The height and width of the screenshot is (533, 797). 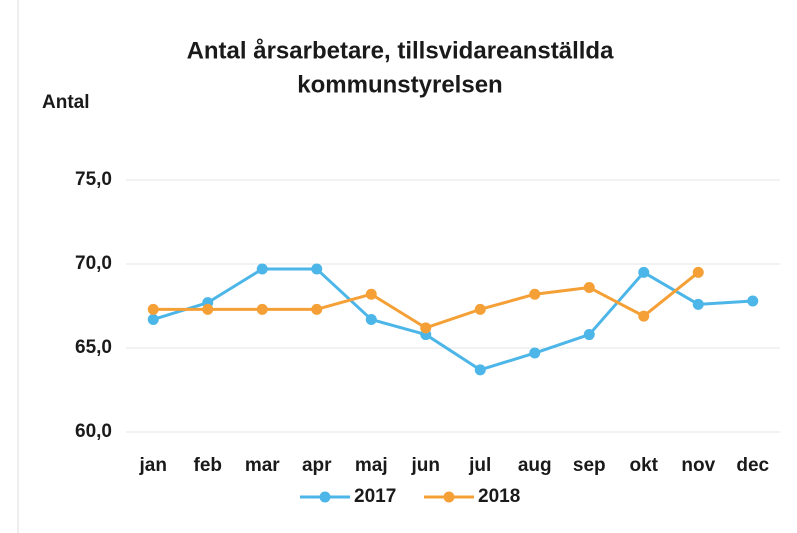 What do you see at coordinates (208, 465) in the screenshot?
I see `x-tick-label: feb` at bounding box center [208, 465].